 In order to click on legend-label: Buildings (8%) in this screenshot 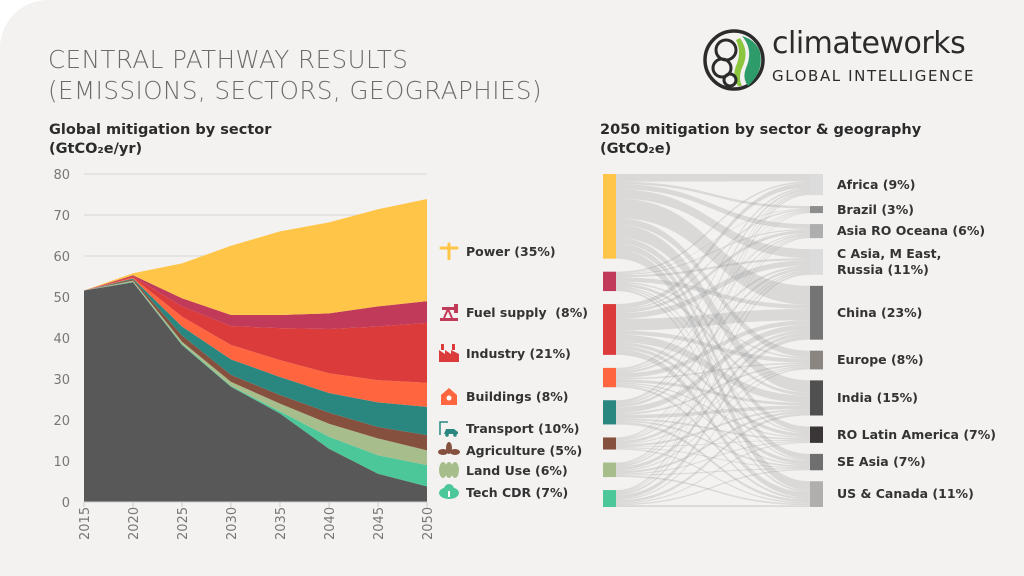, I will do `click(517, 396)`.